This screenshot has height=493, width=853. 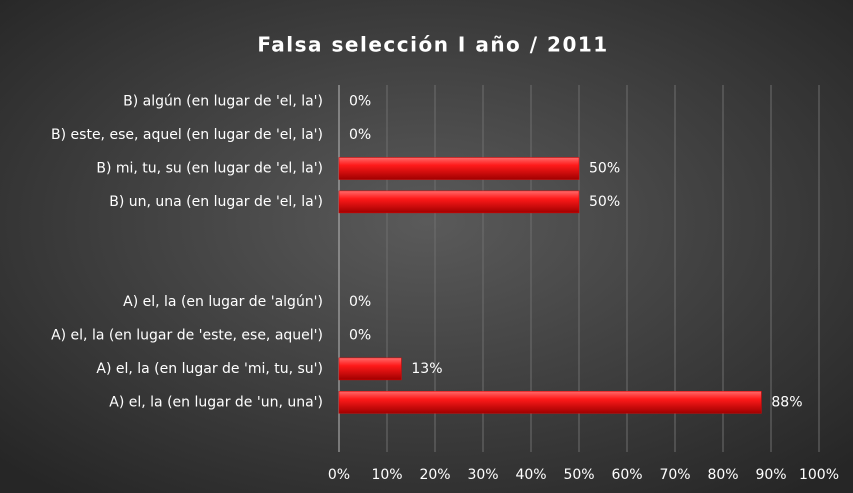 What do you see at coordinates (578, 475) in the screenshot?
I see `x-tick-label: 50%` at bounding box center [578, 475].